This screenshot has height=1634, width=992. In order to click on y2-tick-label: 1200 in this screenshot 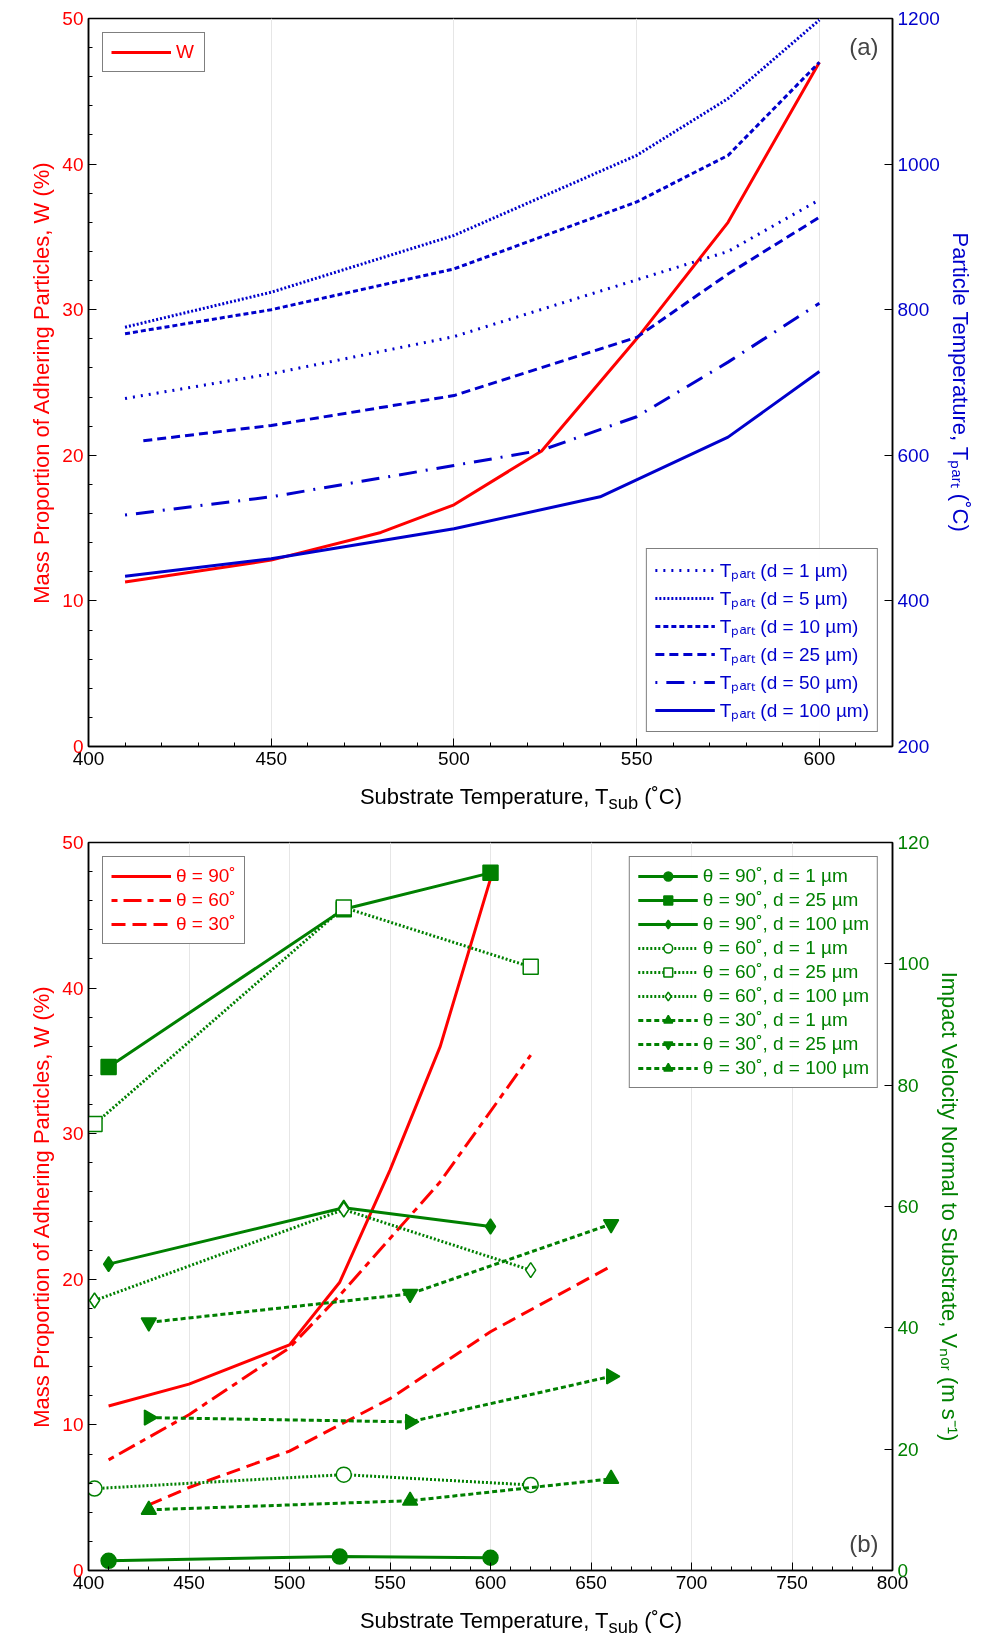, I will do `click(918, 18)`.